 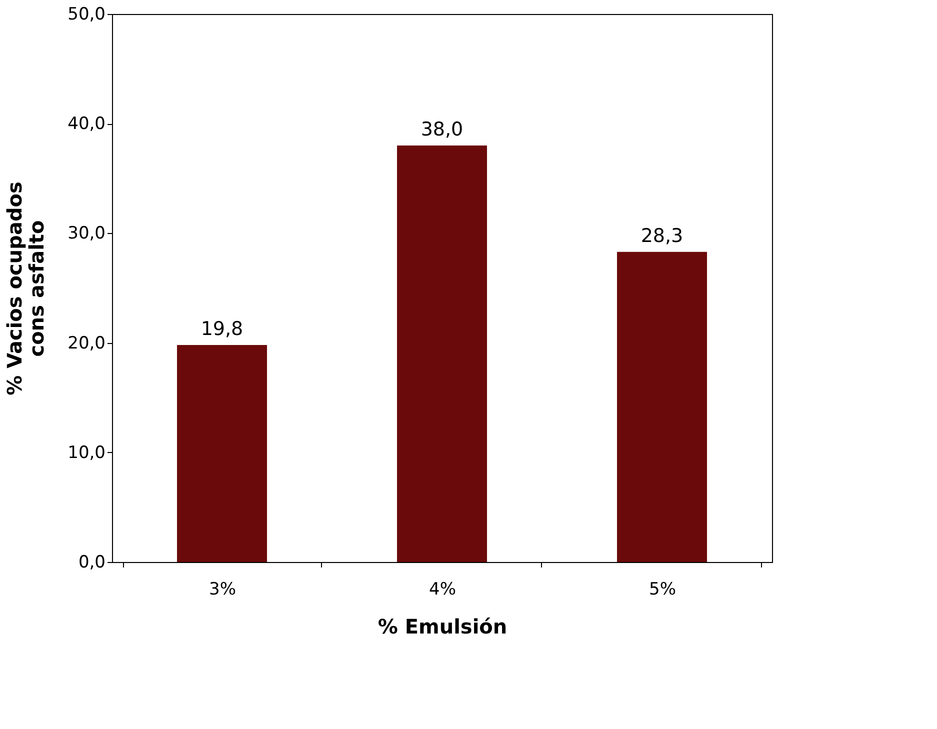 What do you see at coordinates (87, 124) in the screenshot?
I see `y-tick-label: 40,0` at bounding box center [87, 124].